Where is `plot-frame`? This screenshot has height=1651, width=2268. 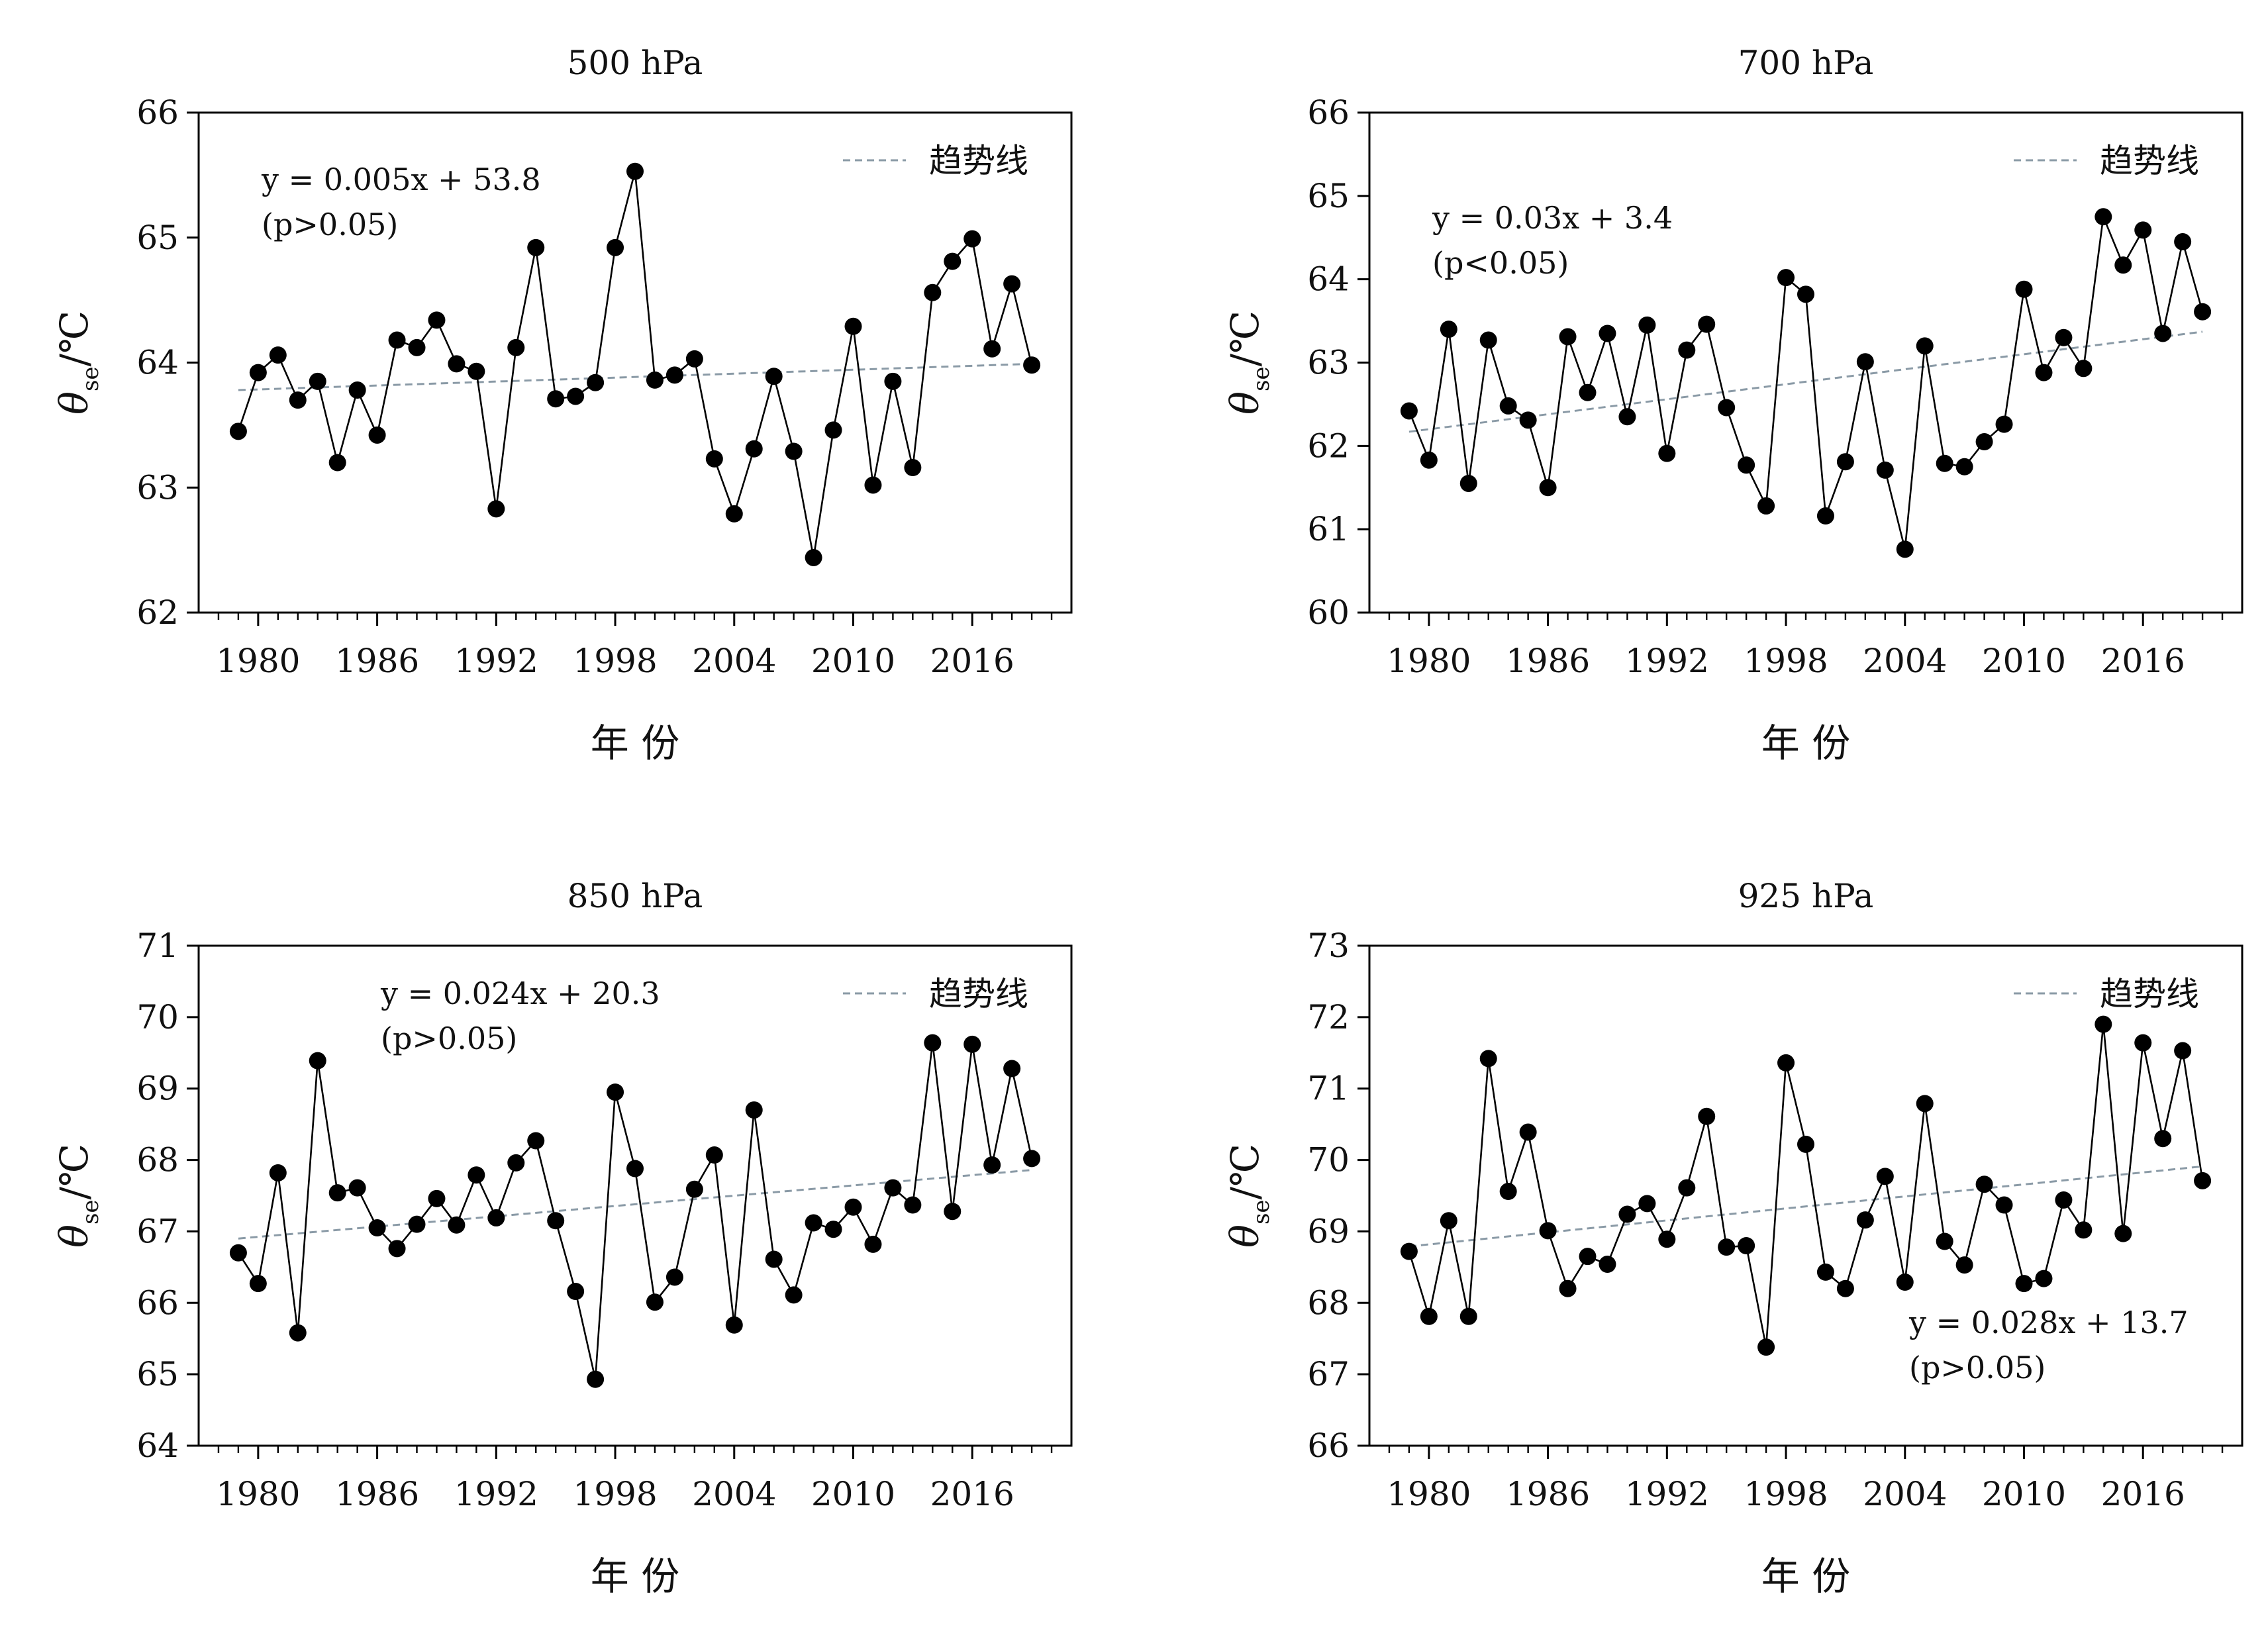 plot-frame is located at coordinates (1806, 1195).